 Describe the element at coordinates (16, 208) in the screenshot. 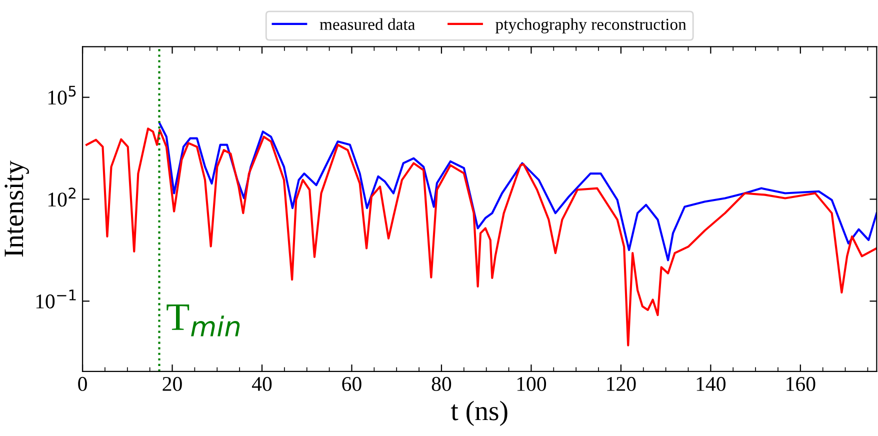

I see `y-axis-title: Intensity` at that location.